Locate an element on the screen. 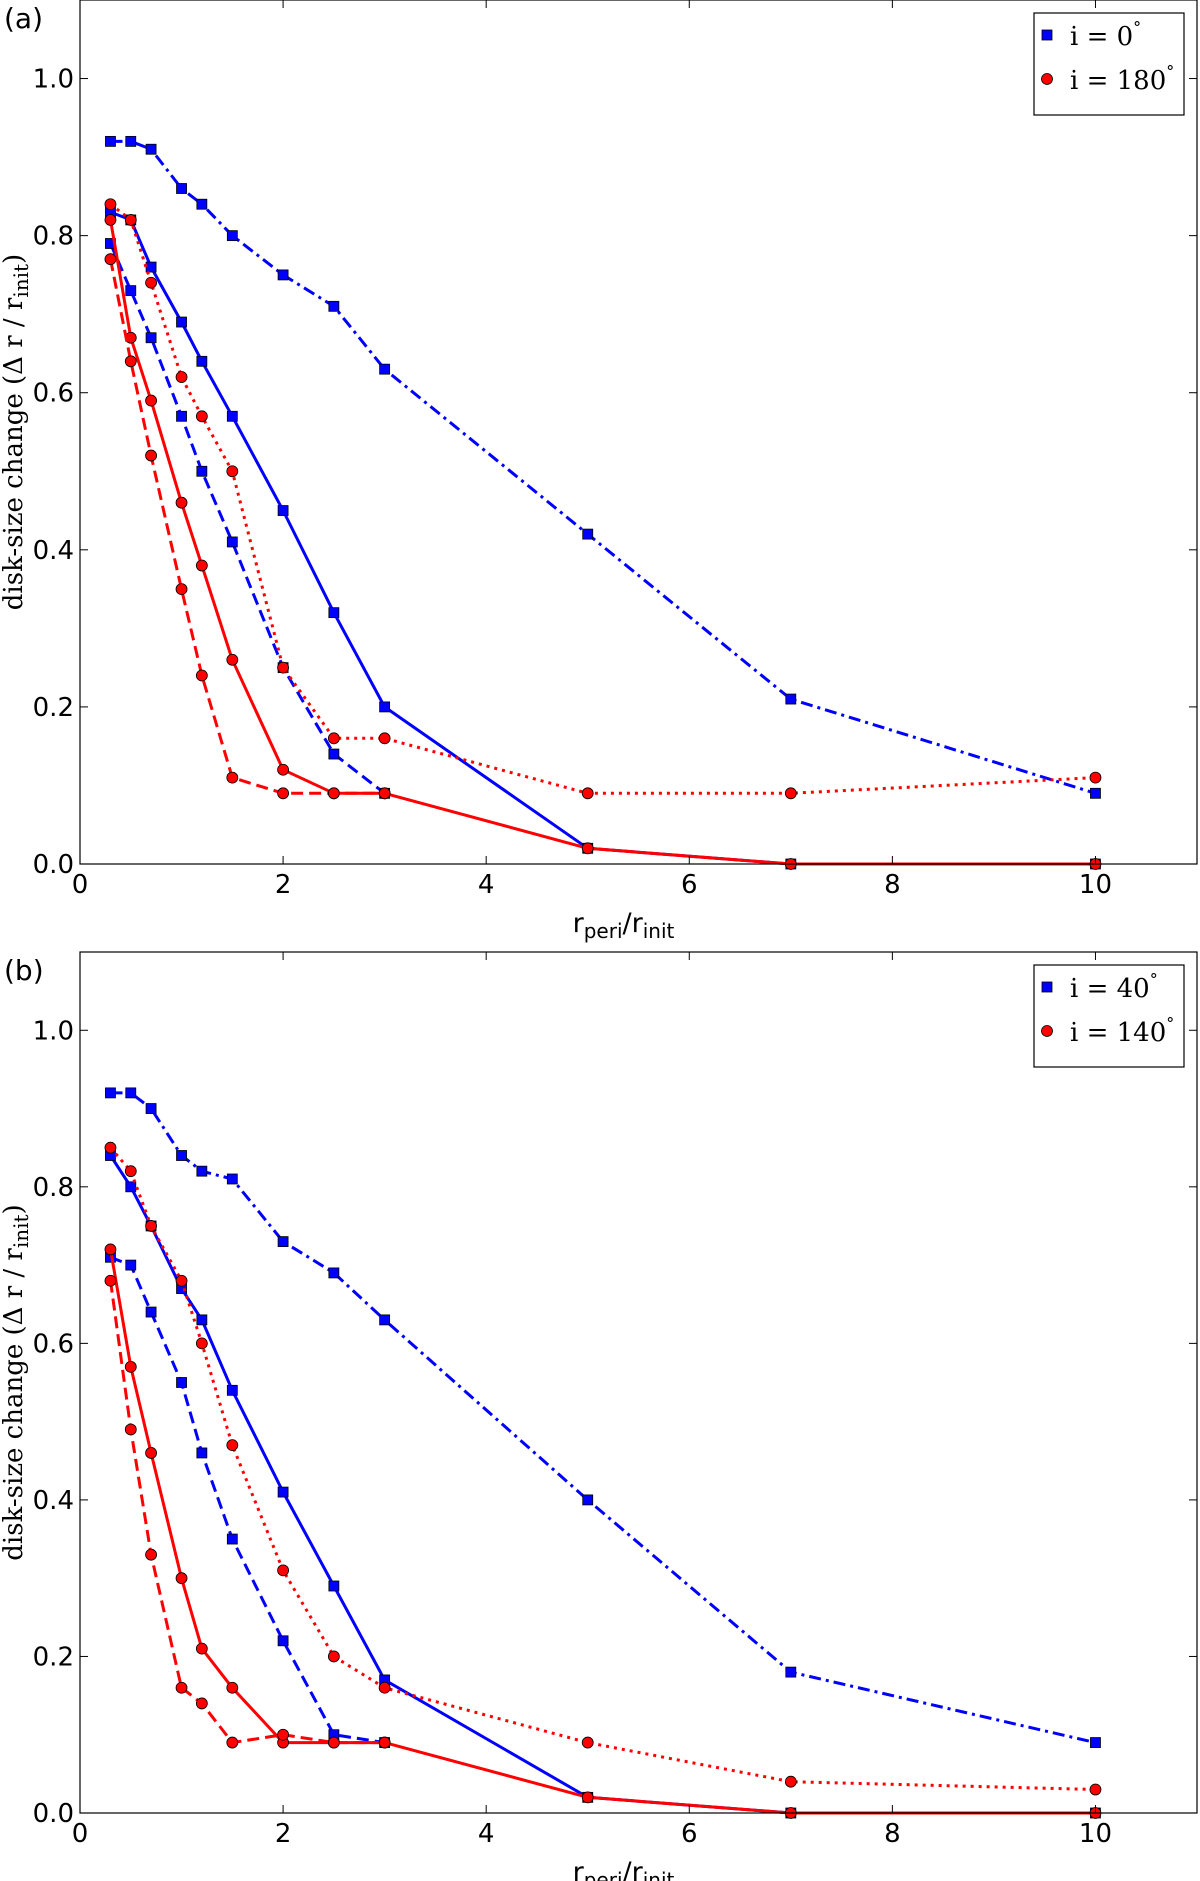 The image size is (1200, 1881). y-tick-label: 0.8 is located at coordinates (53, 237).